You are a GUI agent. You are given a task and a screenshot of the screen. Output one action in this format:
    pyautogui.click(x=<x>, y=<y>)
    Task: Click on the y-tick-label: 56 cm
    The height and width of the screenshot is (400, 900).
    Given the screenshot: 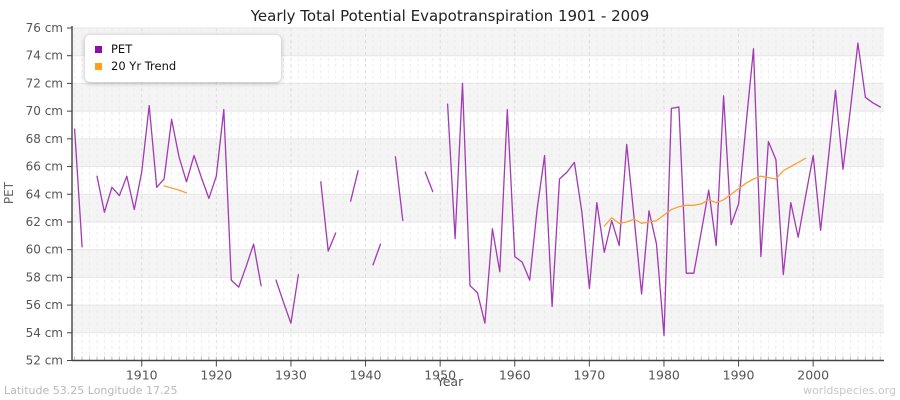 What is the action you would take?
    pyautogui.click(x=44, y=305)
    